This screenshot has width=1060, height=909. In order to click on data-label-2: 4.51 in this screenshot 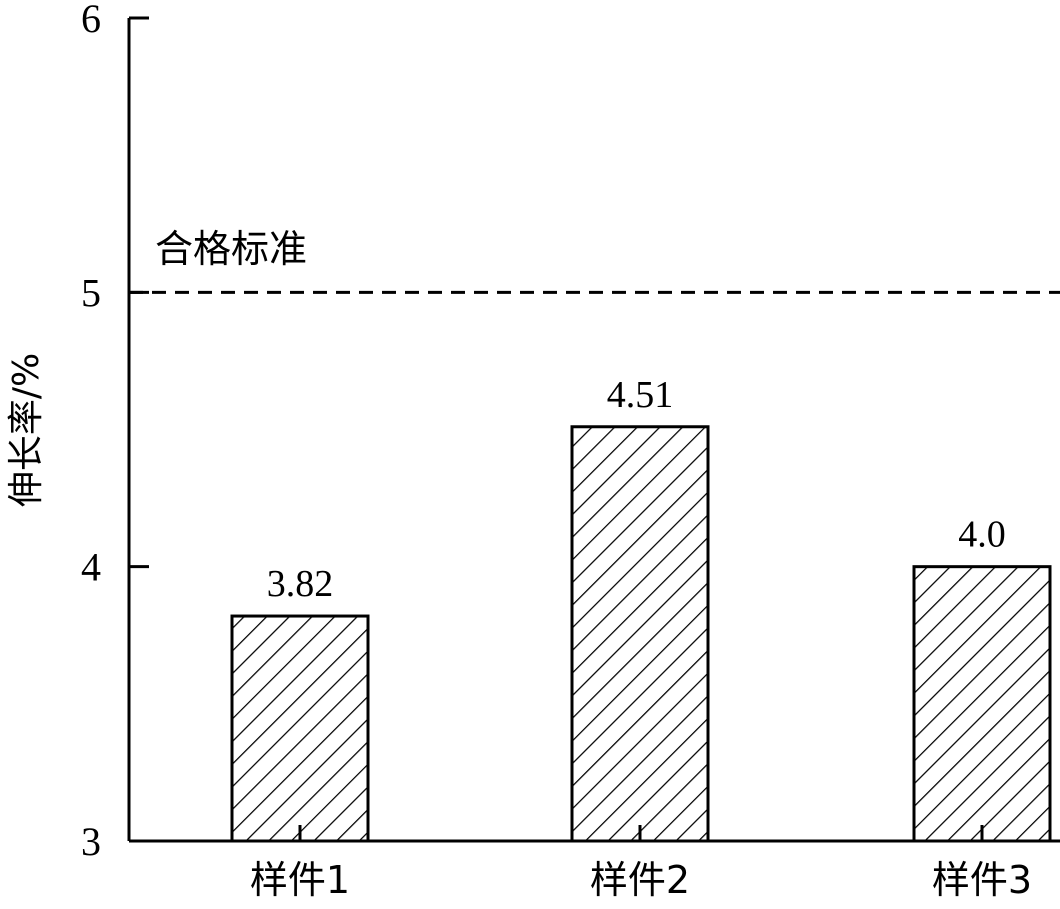, I will do `click(640, 395)`.